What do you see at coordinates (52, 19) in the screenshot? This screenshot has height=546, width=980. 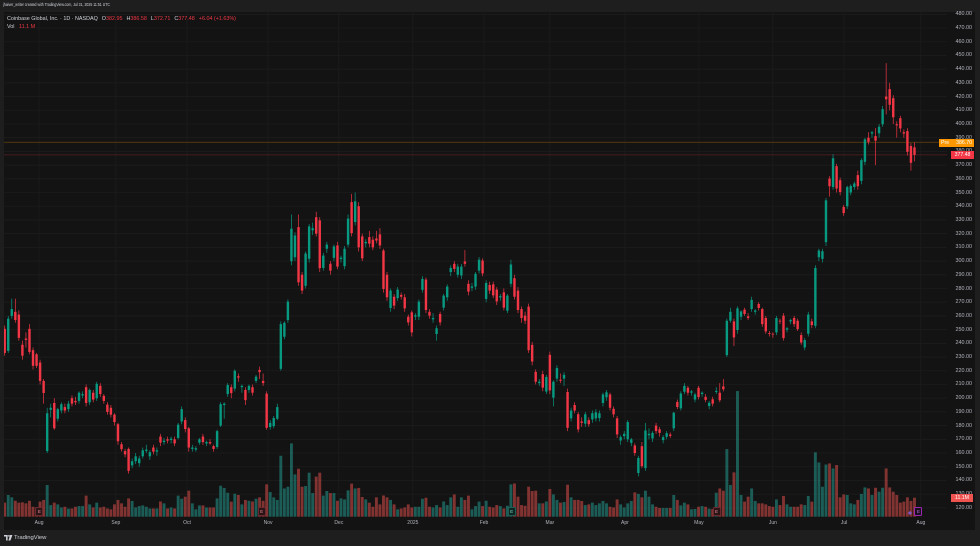 I see `symbol-title: Coinbase Global, Inc. · 1D · NASDAQ` at bounding box center [52, 19].